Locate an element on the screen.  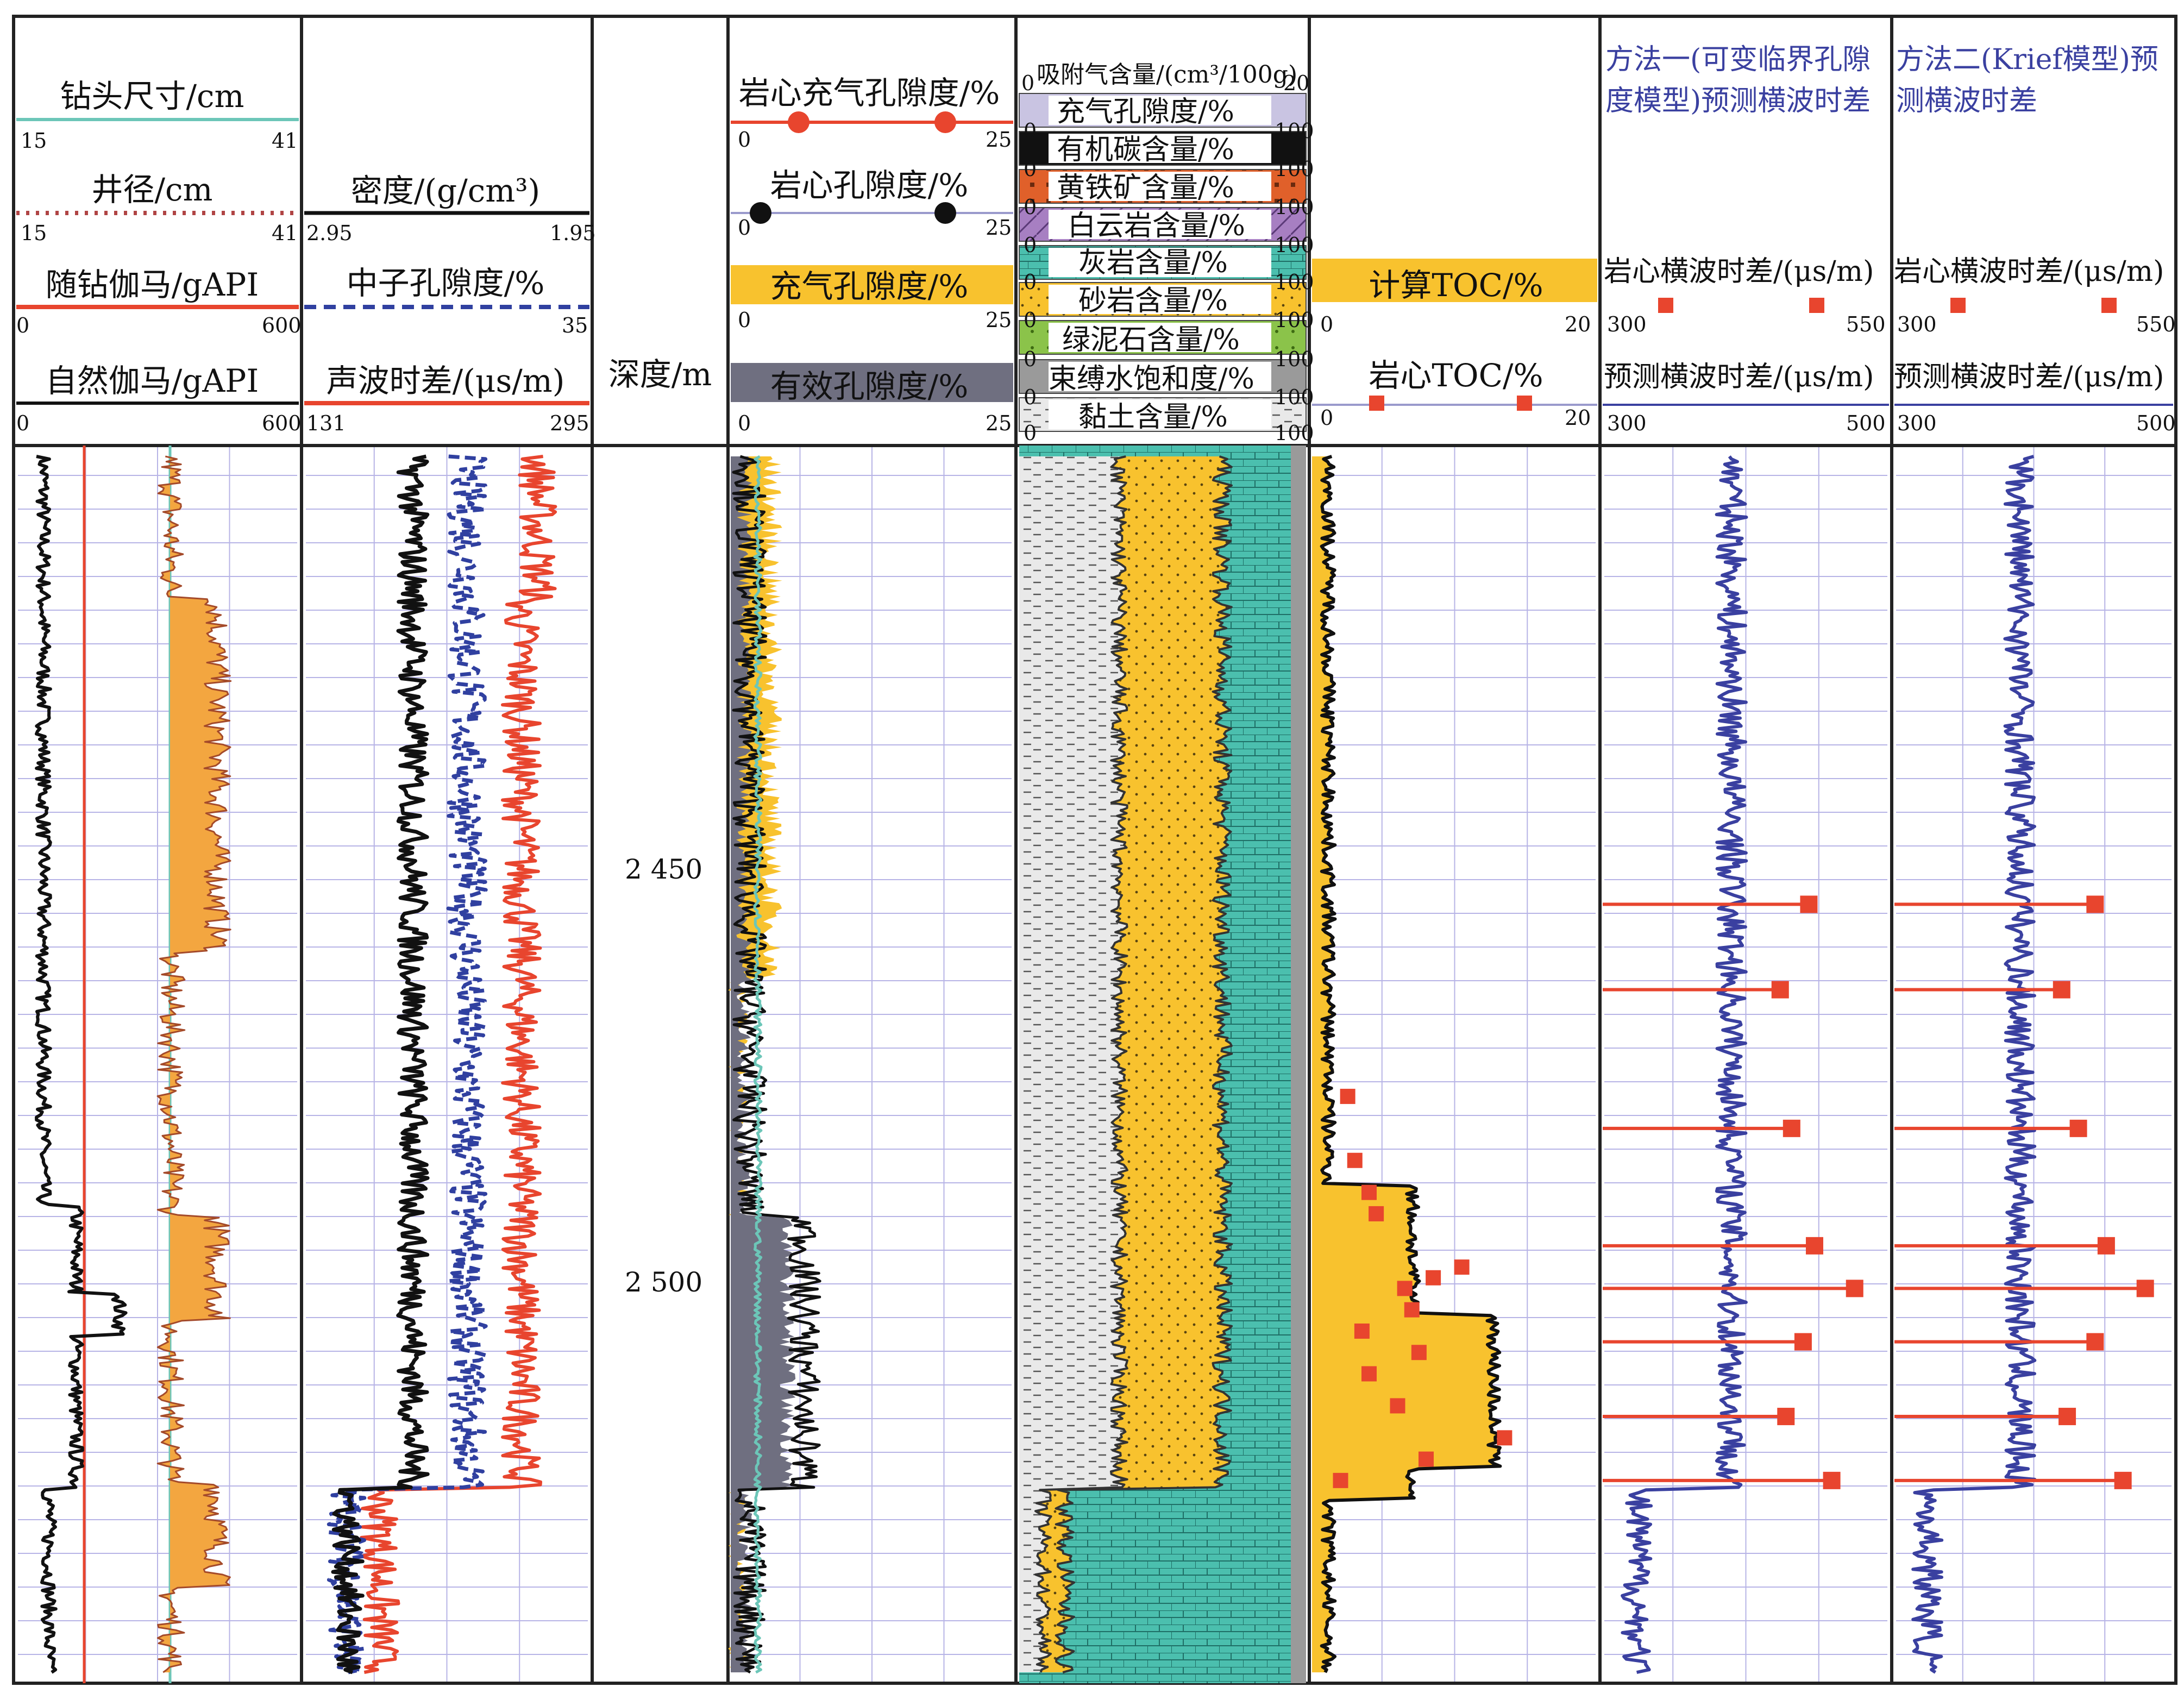
t6-curve-pred is located at coordinates (1684, 1065).